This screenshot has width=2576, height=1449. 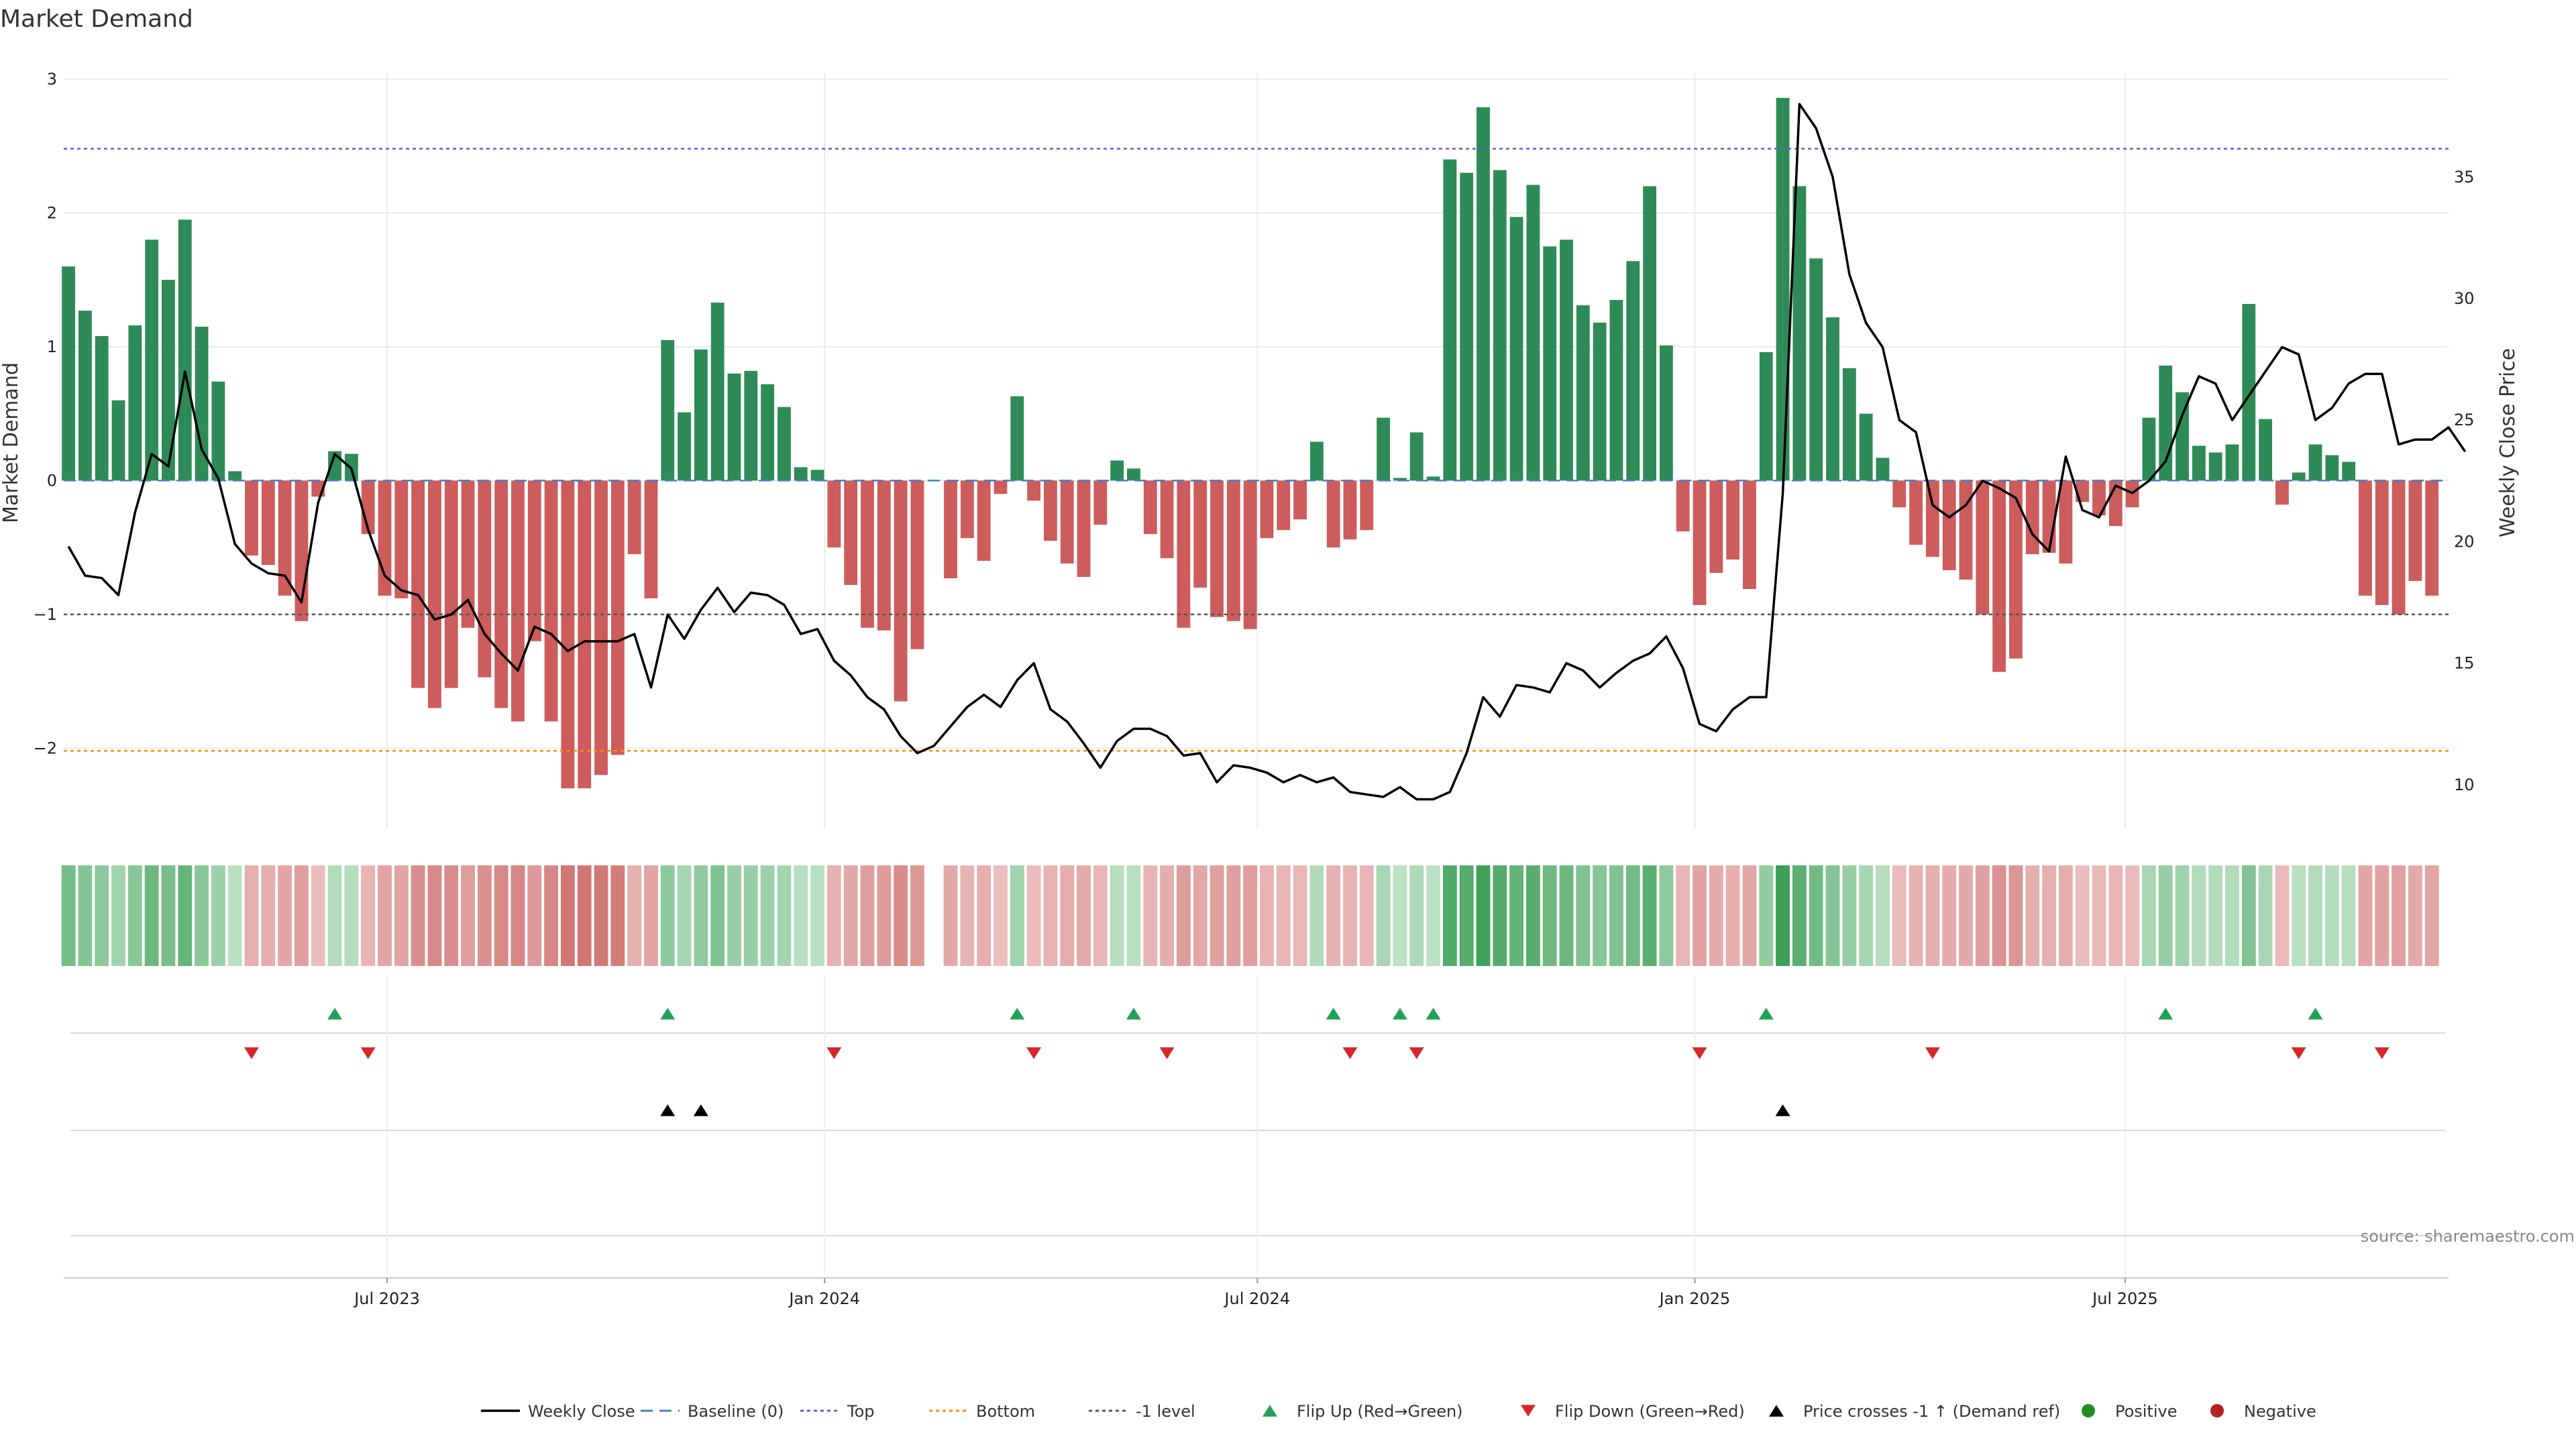 What do you see at coordinates (52, 212) in the screenshot?
I see `y-tick-label: 2` at bounding box center [52, 212].